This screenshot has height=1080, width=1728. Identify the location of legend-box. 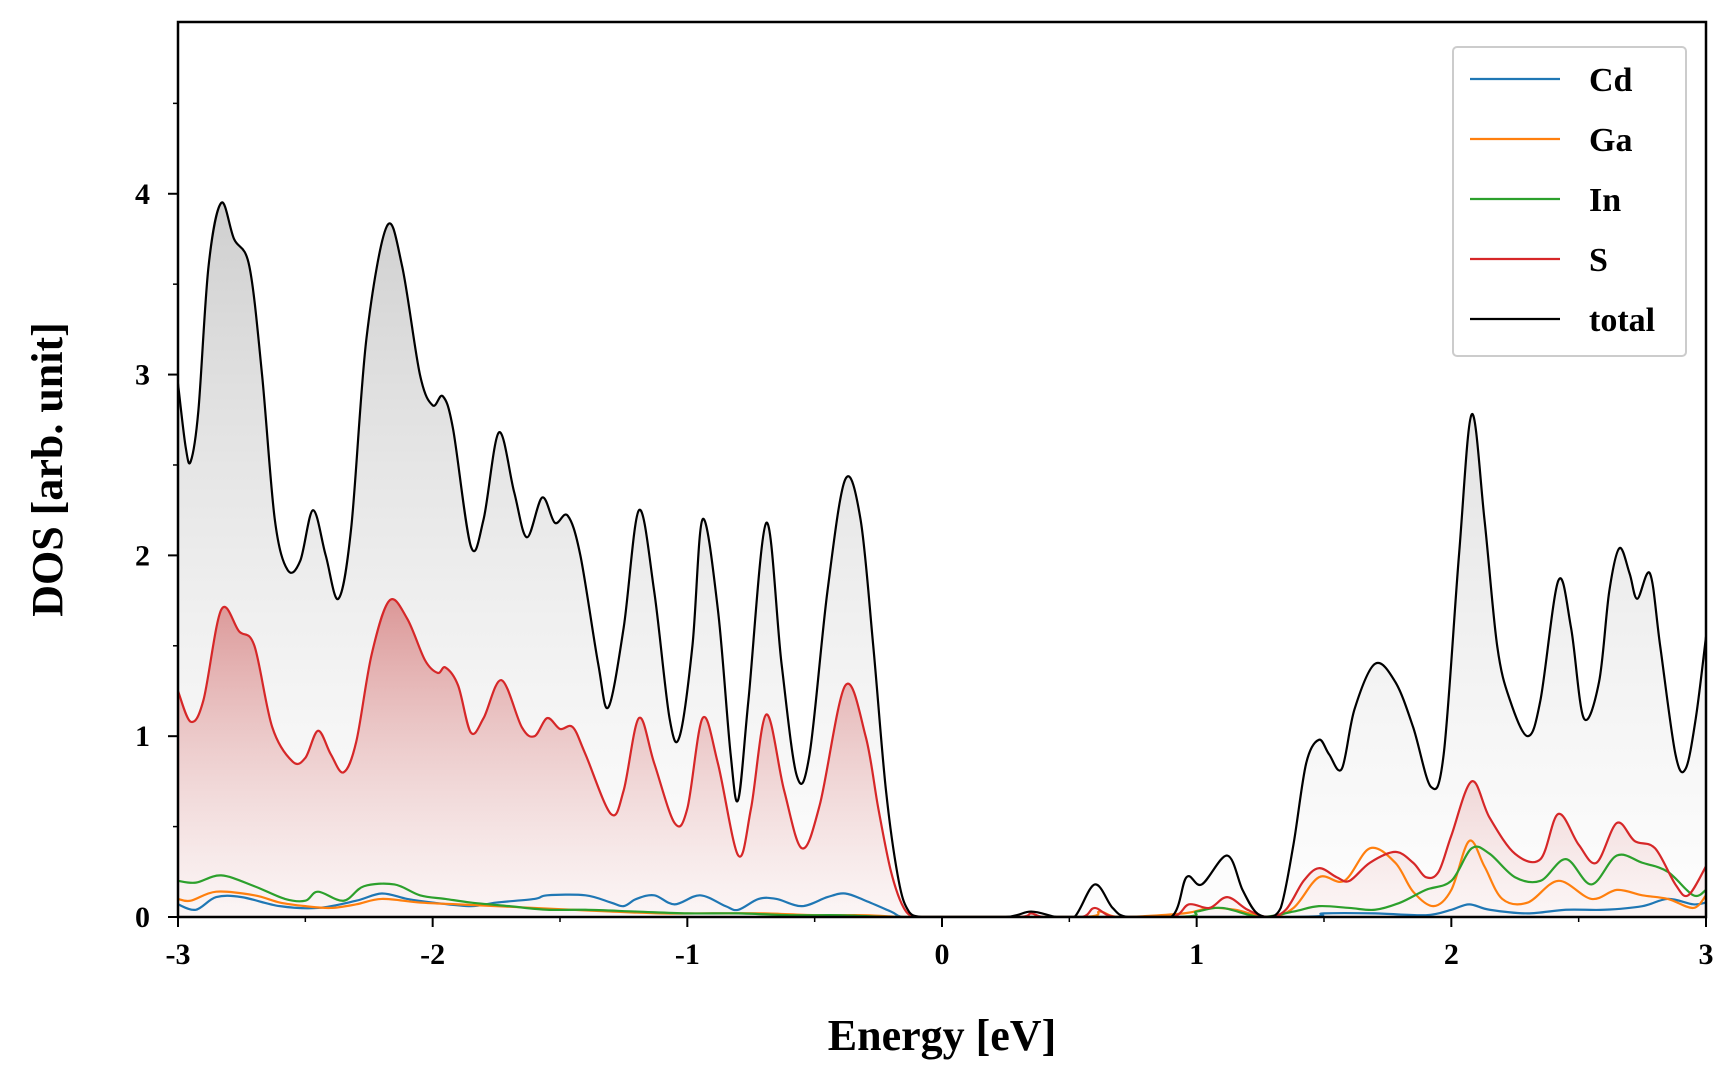
(1569, 201).